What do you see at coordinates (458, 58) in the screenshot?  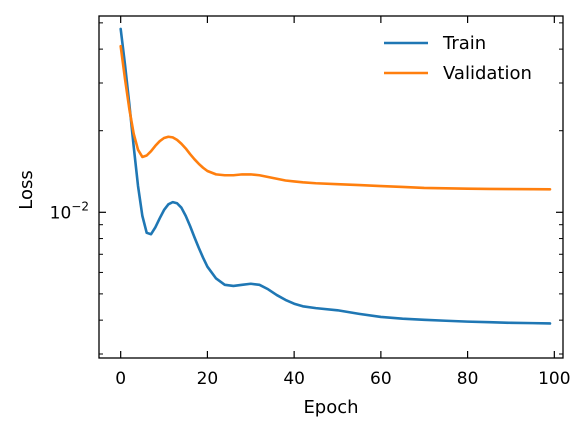 I see `legend: Train Validation` at bounding box center [458, 58].